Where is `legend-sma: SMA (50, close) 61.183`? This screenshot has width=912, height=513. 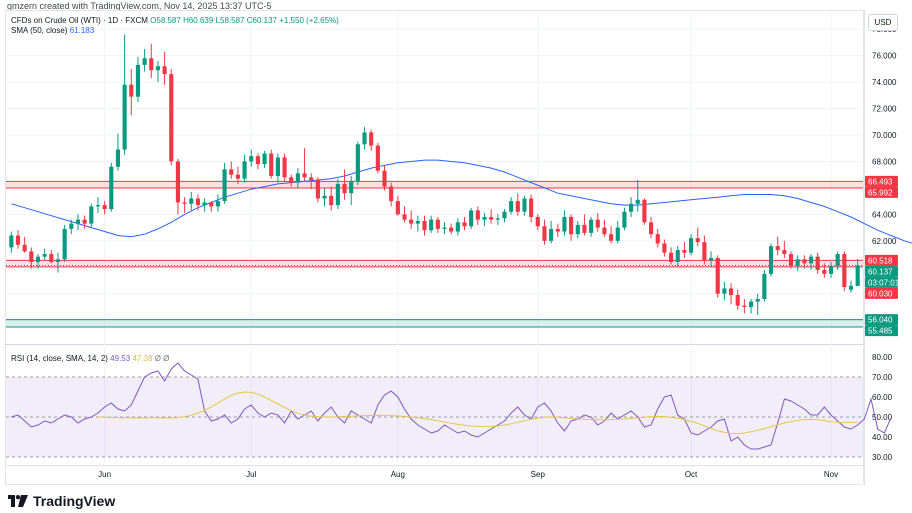 legend-sma: SMA (50, close) 61.183 is located at coordinates (52, 30).